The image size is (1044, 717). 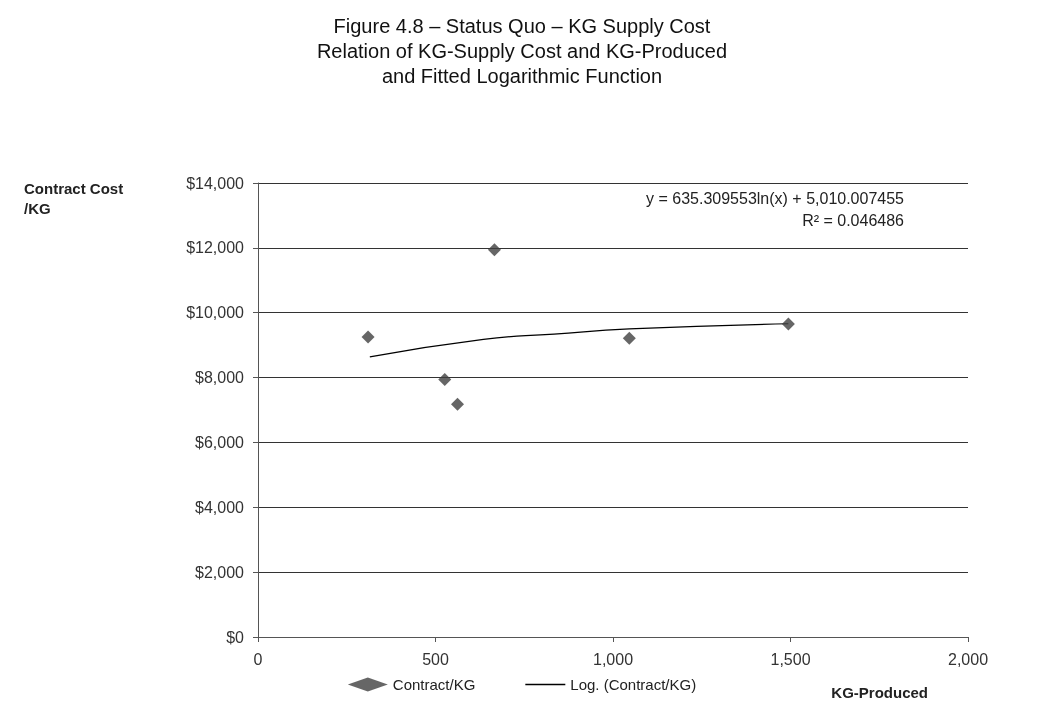 What do you see at coordinates (220, 572) in the screenshot?
I see `y-tick-label: $2,000` at bounding box center [220, 572].